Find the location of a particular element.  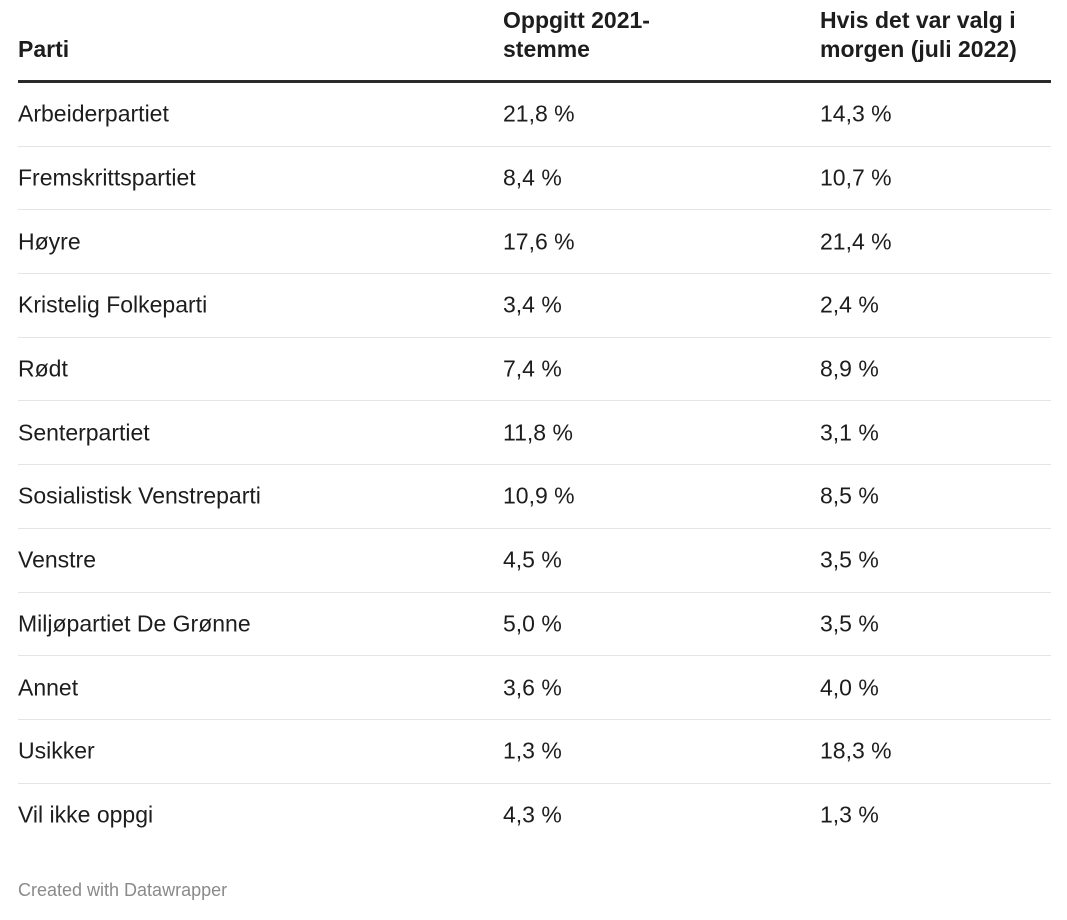

vote-2021-cell: 10,9 % is located at coordinates (539, 495).